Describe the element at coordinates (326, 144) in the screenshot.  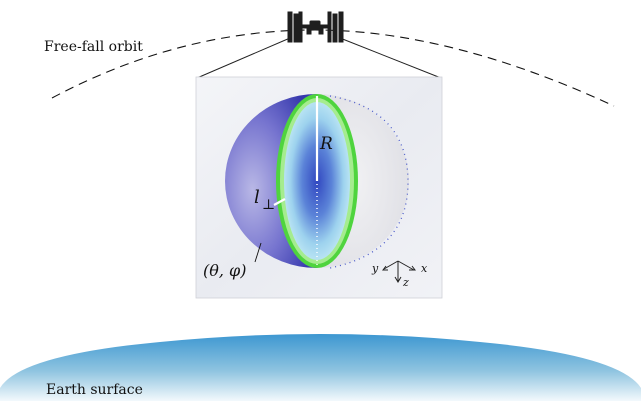
I see `radius-label: R` at that location.